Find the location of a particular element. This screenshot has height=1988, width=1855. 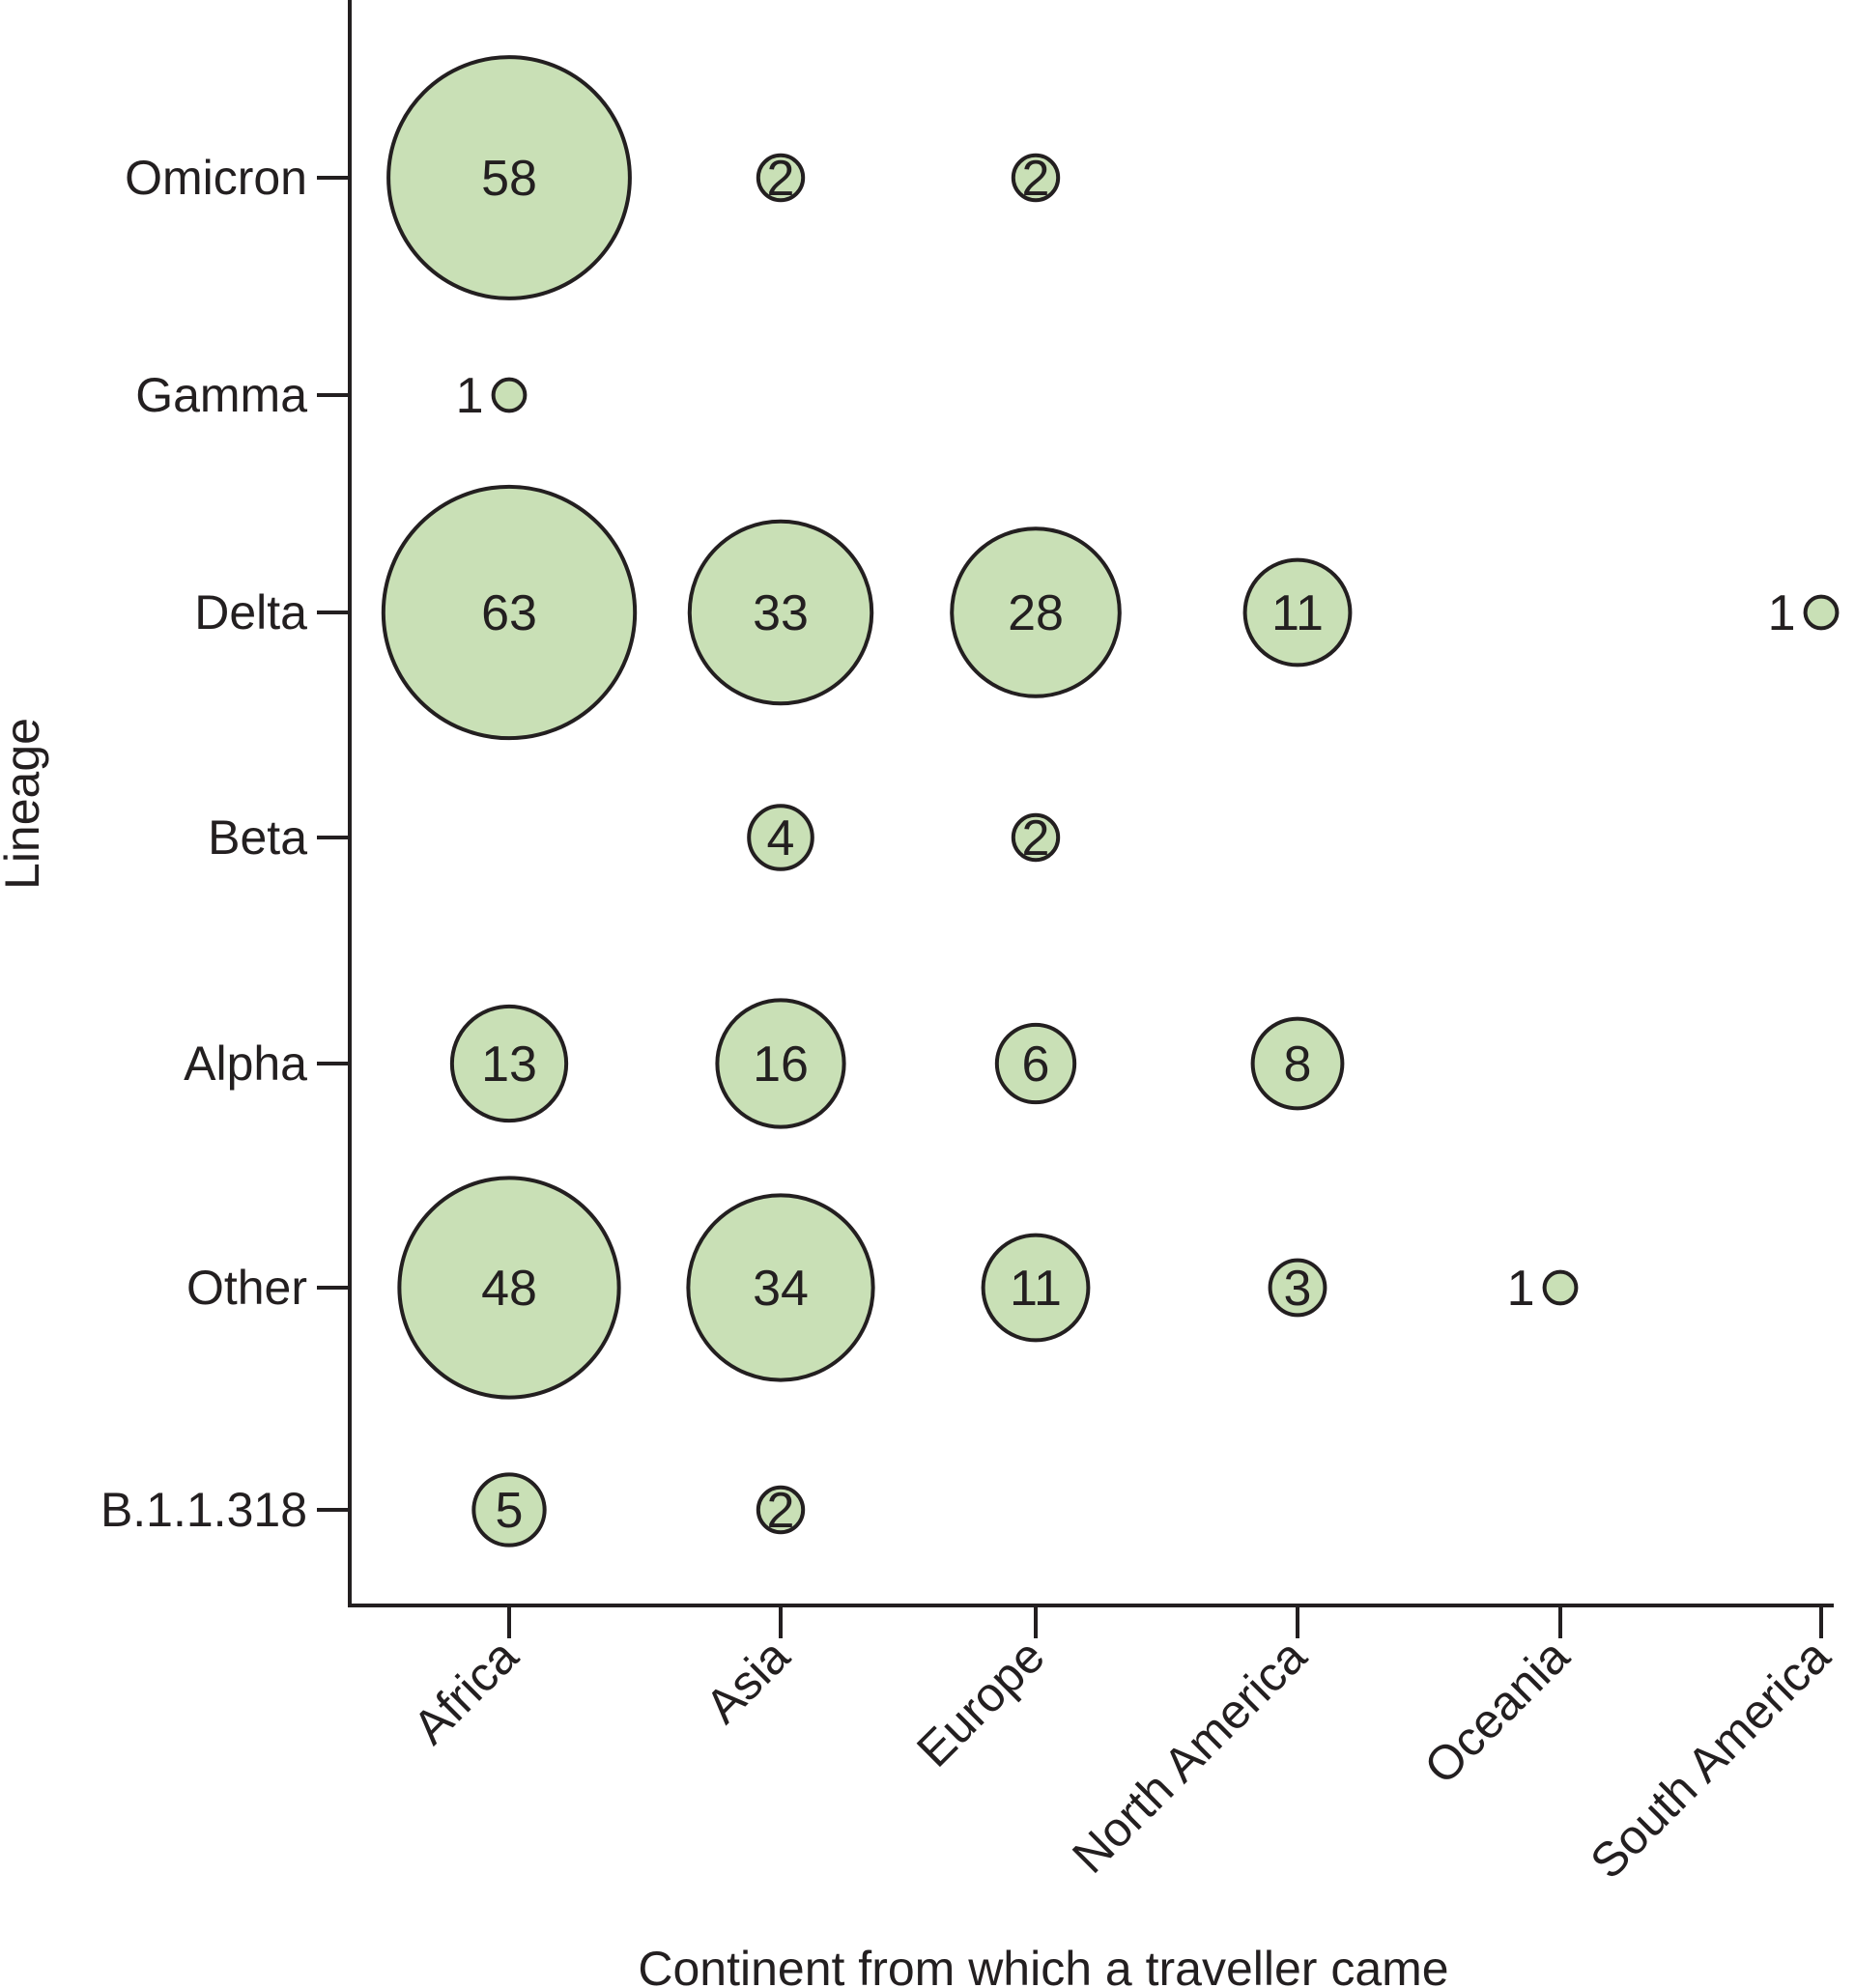

bubble-value-label: 58 is located at coordinates (509, 179).